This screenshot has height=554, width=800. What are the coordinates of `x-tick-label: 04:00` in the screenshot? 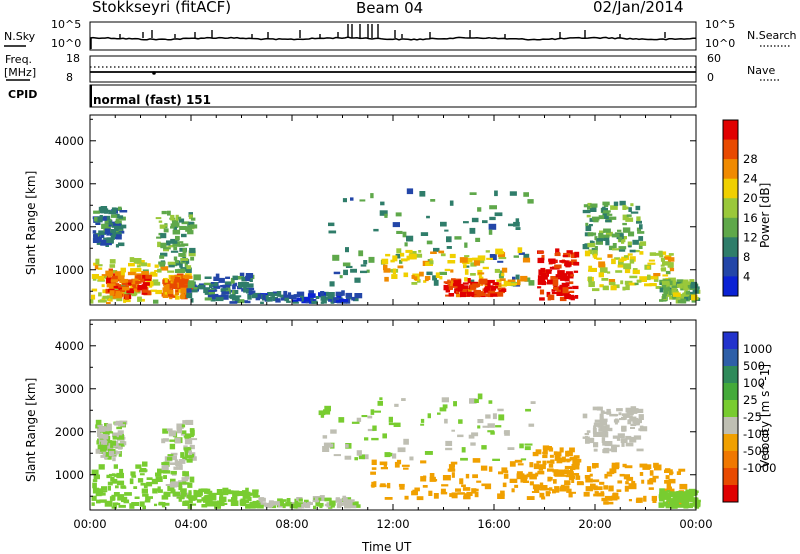 It's located at (190, 524).